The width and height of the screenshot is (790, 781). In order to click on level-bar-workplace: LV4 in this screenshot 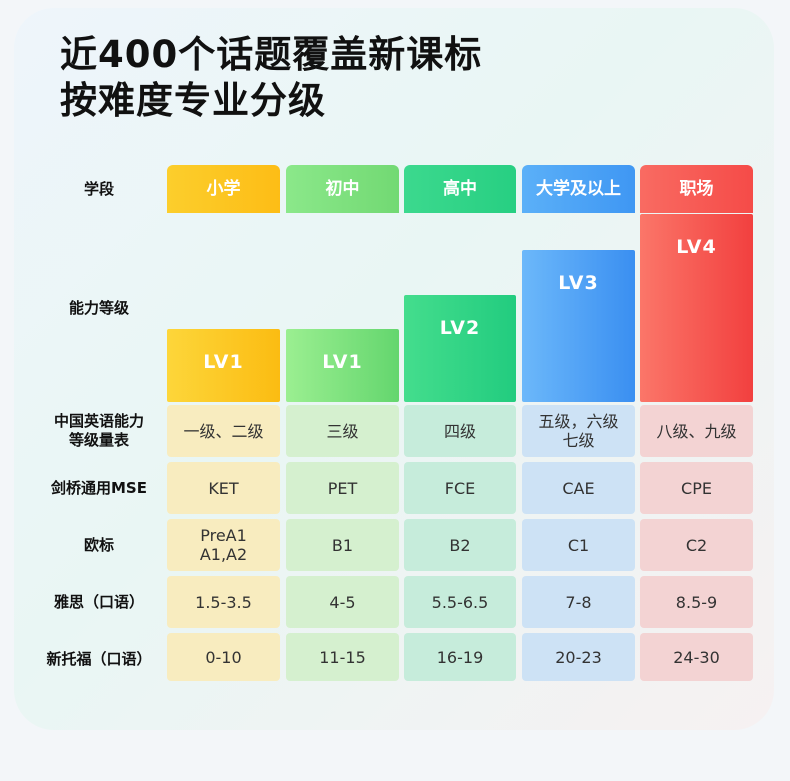, I will do `click(696, 308)`.